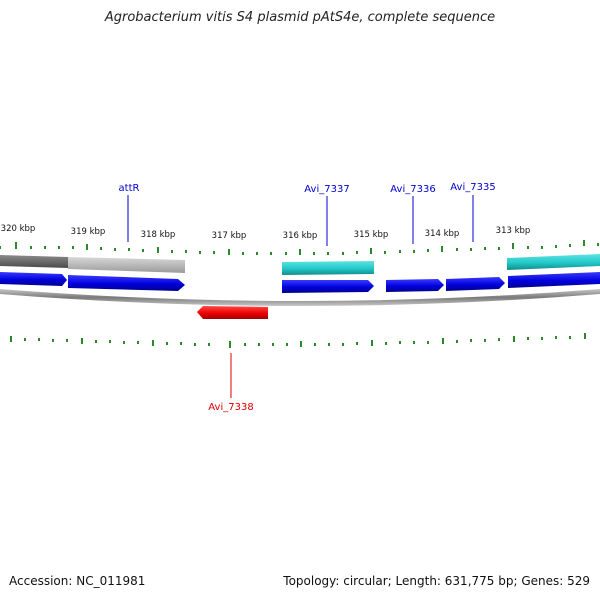 The height and width of the screenshot is (600, 600). What do you see at coordinates (88, 232) in the screenshot?
I see `scale-label: 319 kbp` at bounding box center [88, 232].